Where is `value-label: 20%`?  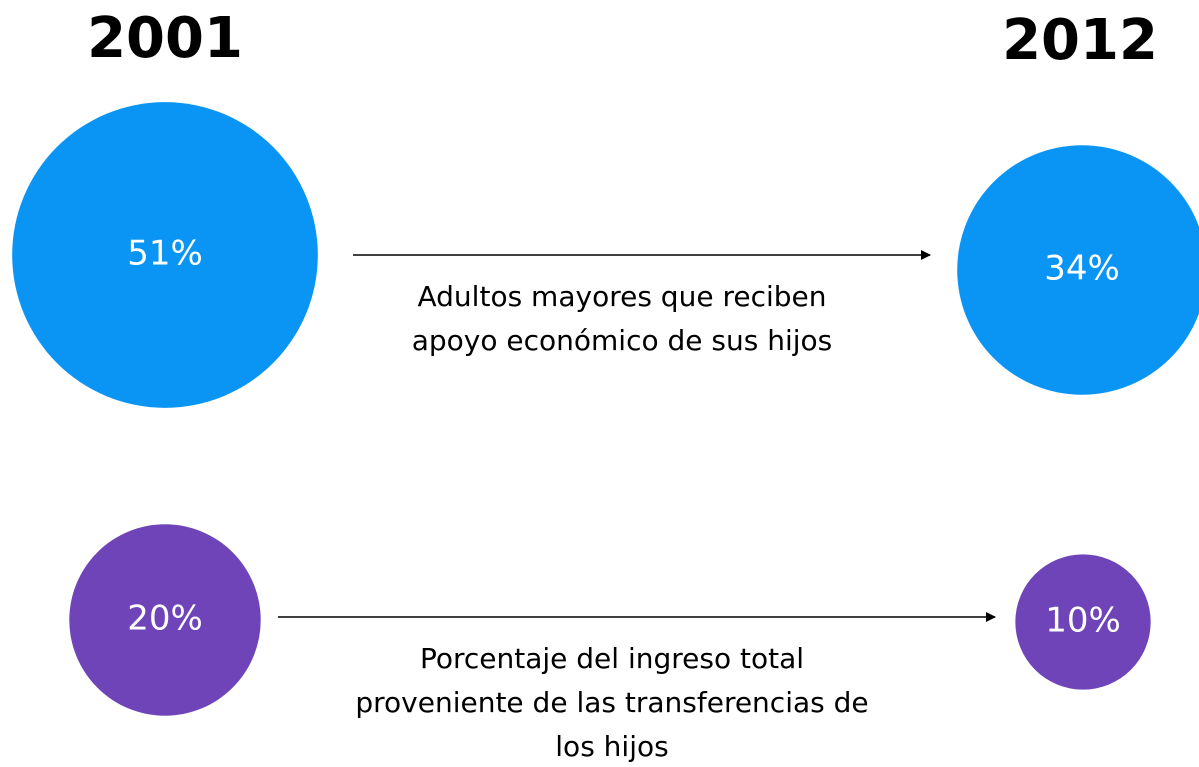 value-label: 20% is located at coordinates (165, 619).